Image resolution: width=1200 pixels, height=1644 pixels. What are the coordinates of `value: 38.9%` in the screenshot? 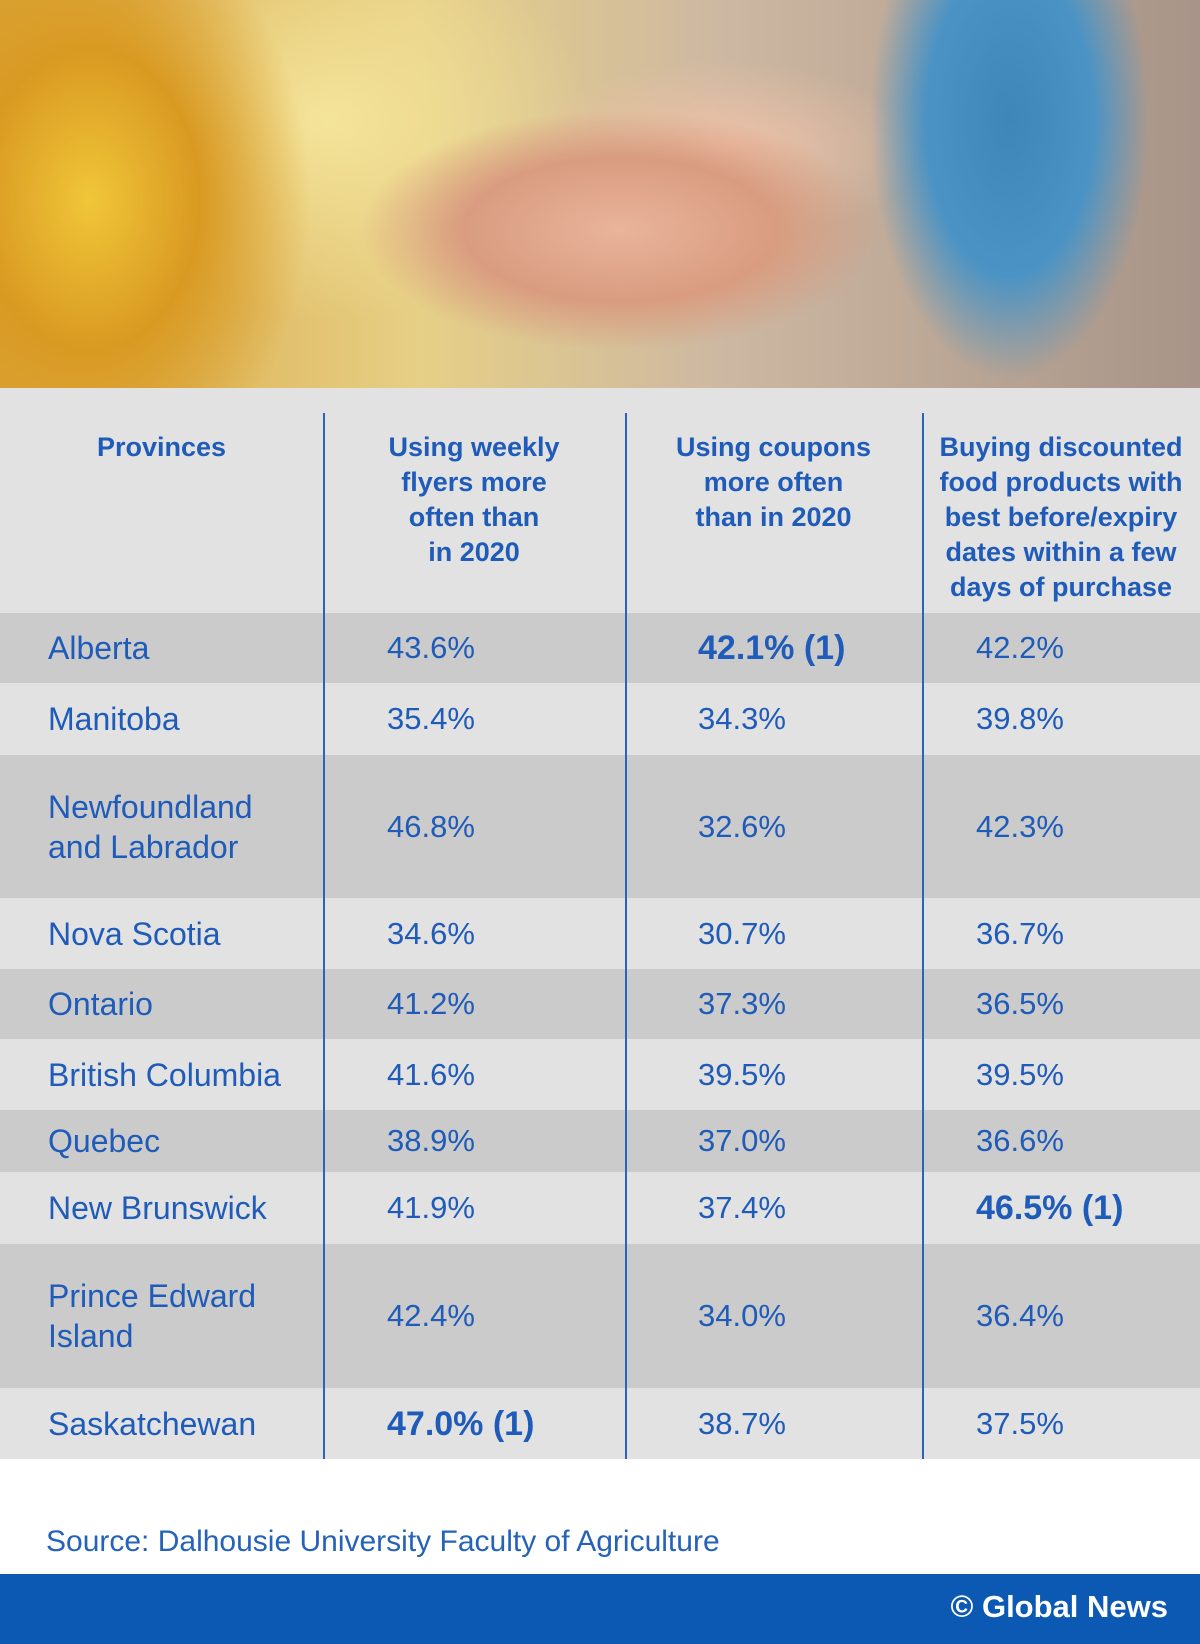 It's located at (431, 1140).